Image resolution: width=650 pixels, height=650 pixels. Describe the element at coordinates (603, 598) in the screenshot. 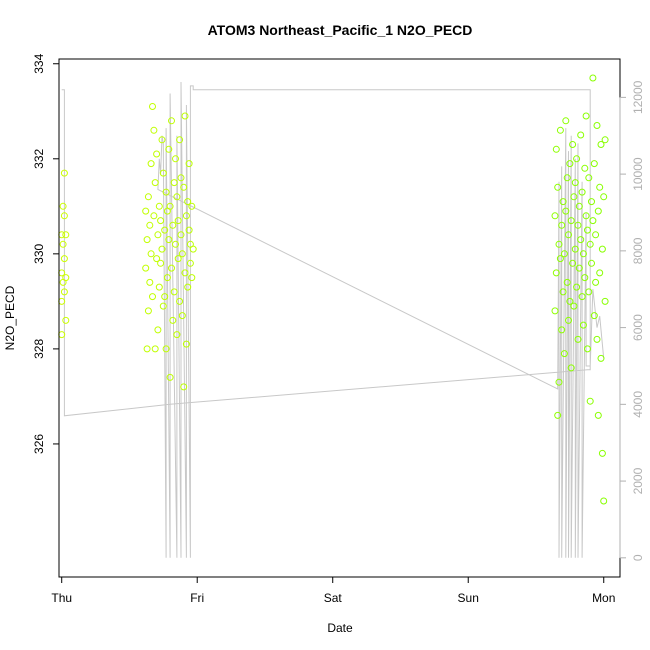

I see `x-tick-label: Mon` at that location.